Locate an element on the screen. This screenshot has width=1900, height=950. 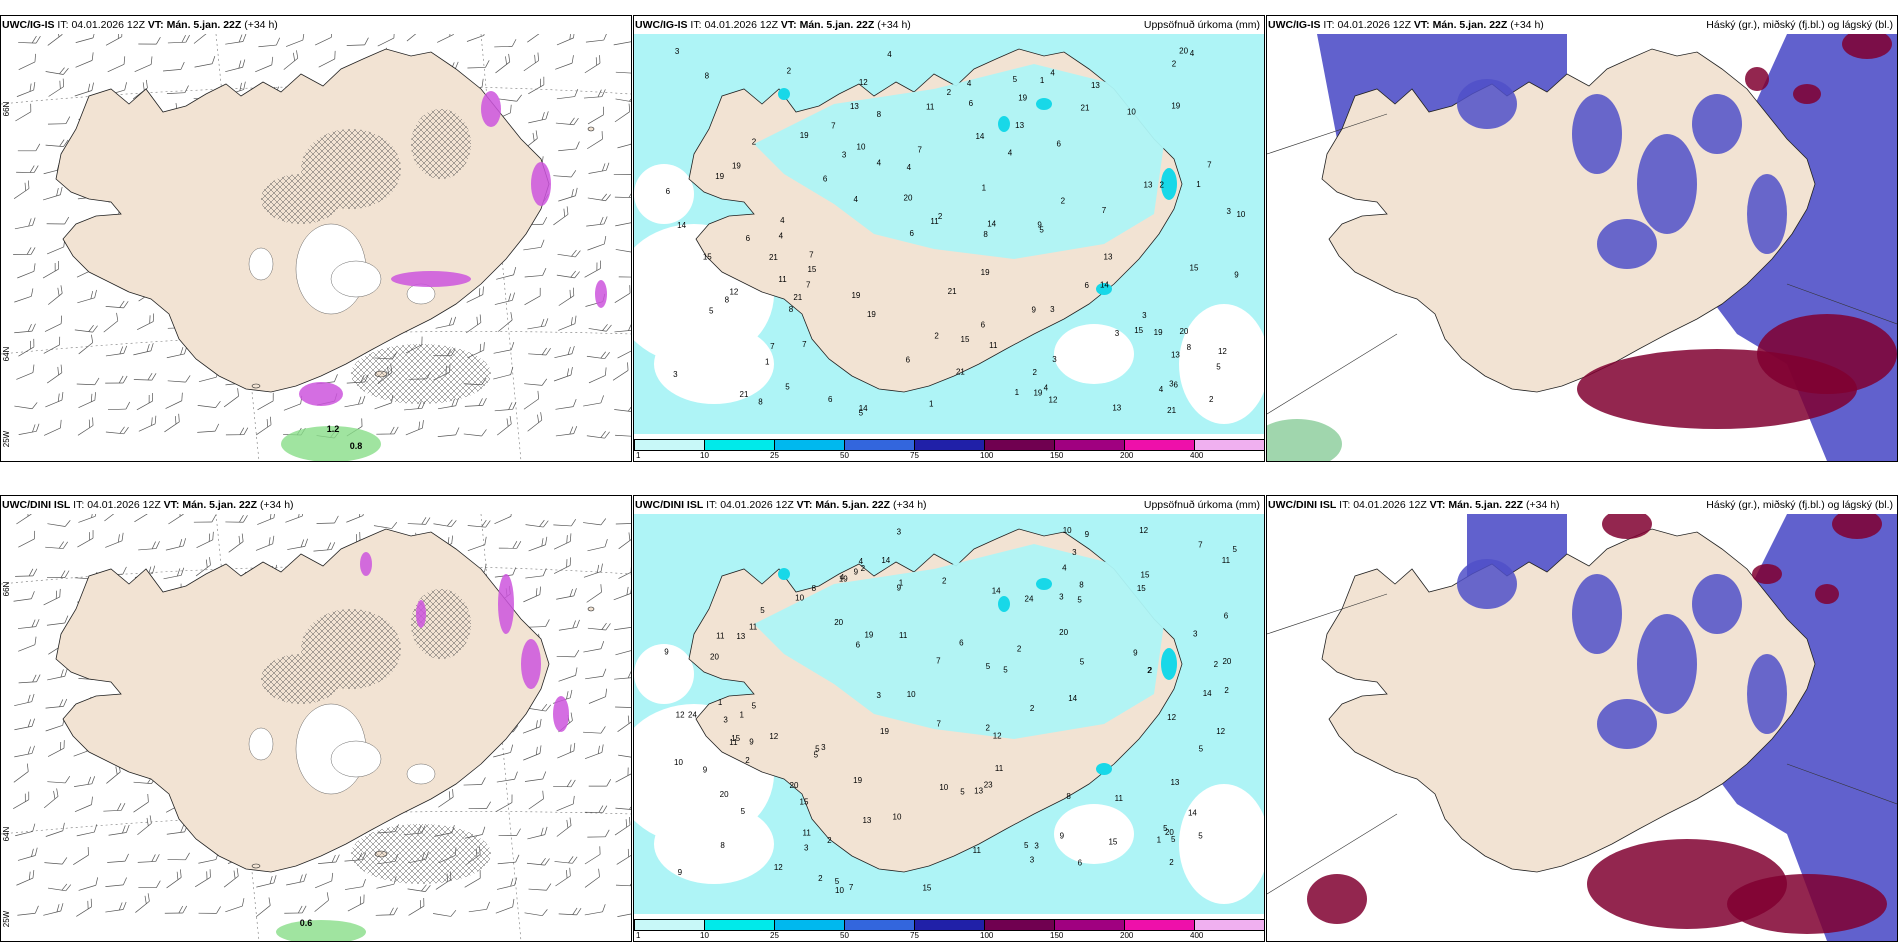
land-iceland is located at coordinates (1568, 700).